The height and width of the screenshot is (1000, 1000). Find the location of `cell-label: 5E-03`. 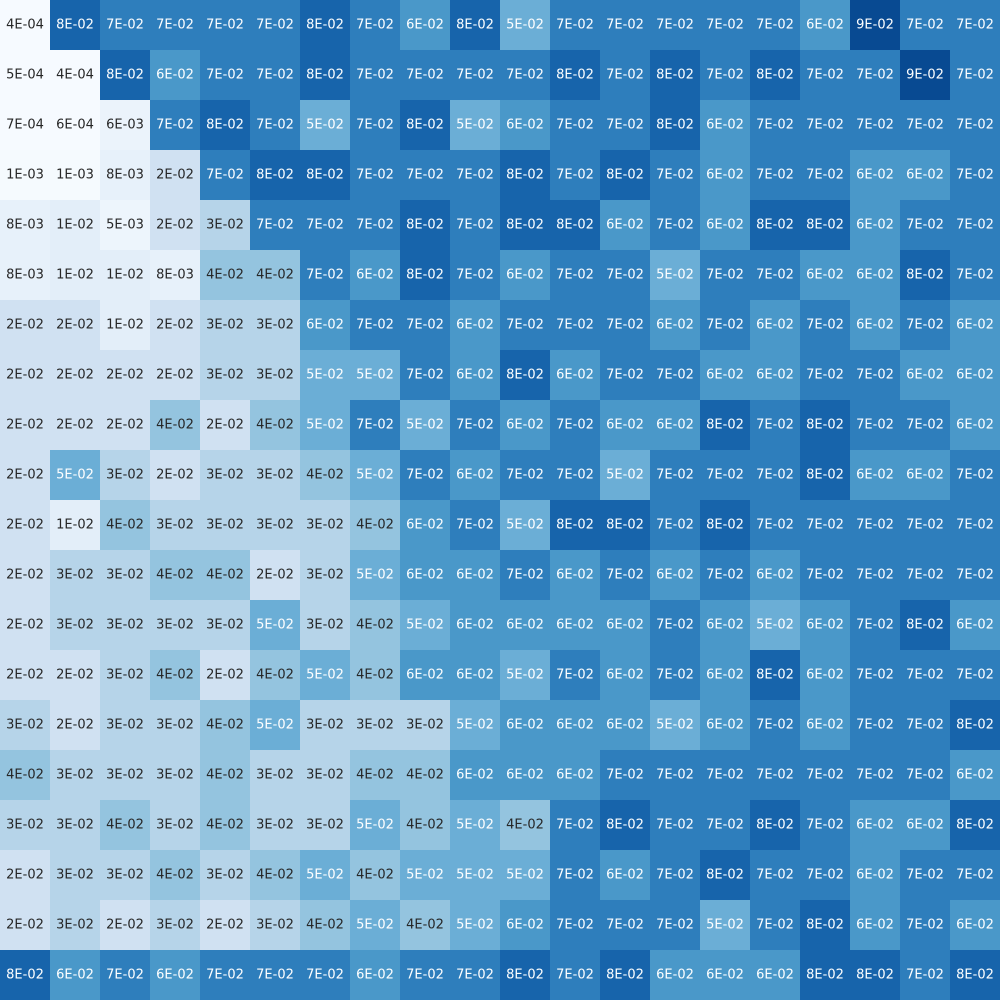

cell-label: 5E-03 is located at coordinates (125, 225).